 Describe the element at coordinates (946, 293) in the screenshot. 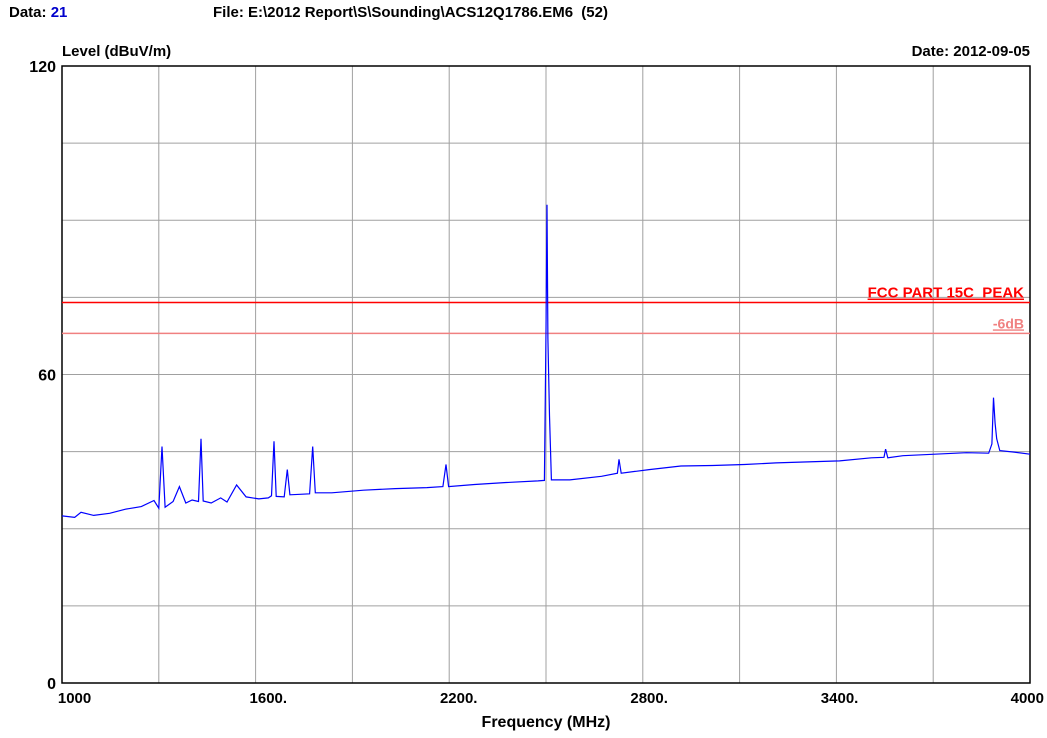

I see `limit-line-label: FCC PART 15C PEAK` at that location.